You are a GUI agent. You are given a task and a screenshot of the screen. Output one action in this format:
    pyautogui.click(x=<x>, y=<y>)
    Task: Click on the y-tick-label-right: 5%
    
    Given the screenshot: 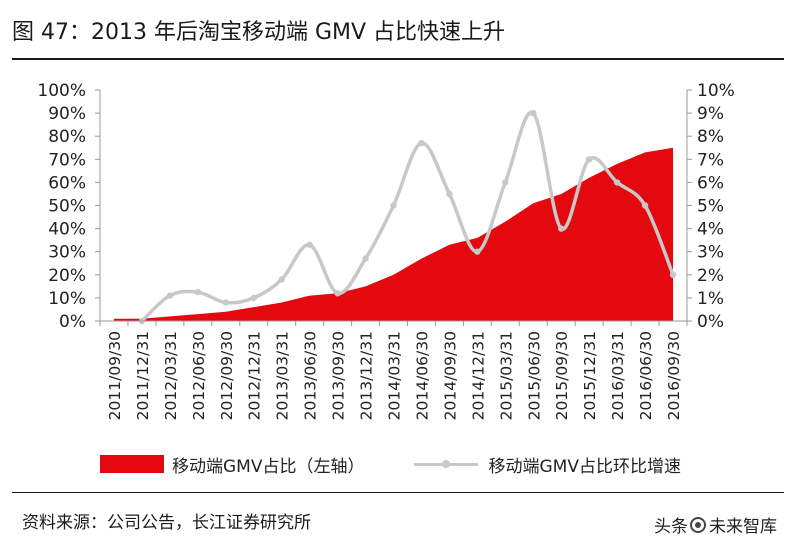 What is the action you would take?
    pyautogui.click(x=710, y=207)
    